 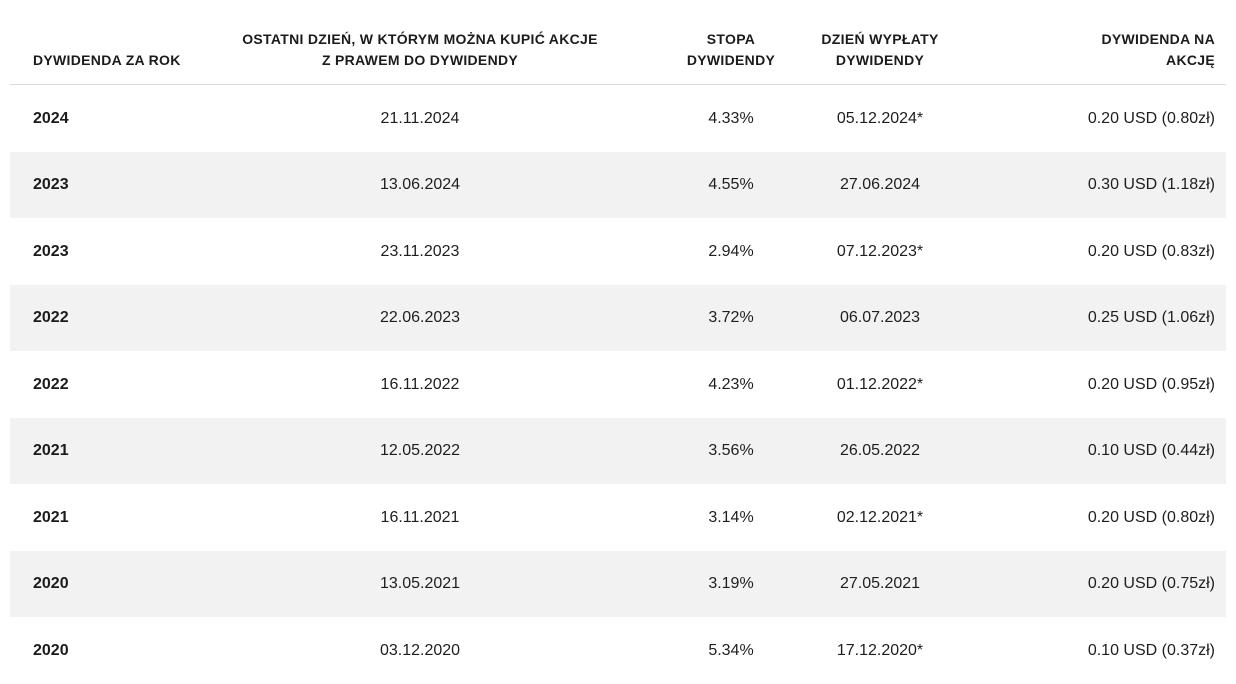 I want to click on cell-rate: 3.56%, so click(x=731, y=451).